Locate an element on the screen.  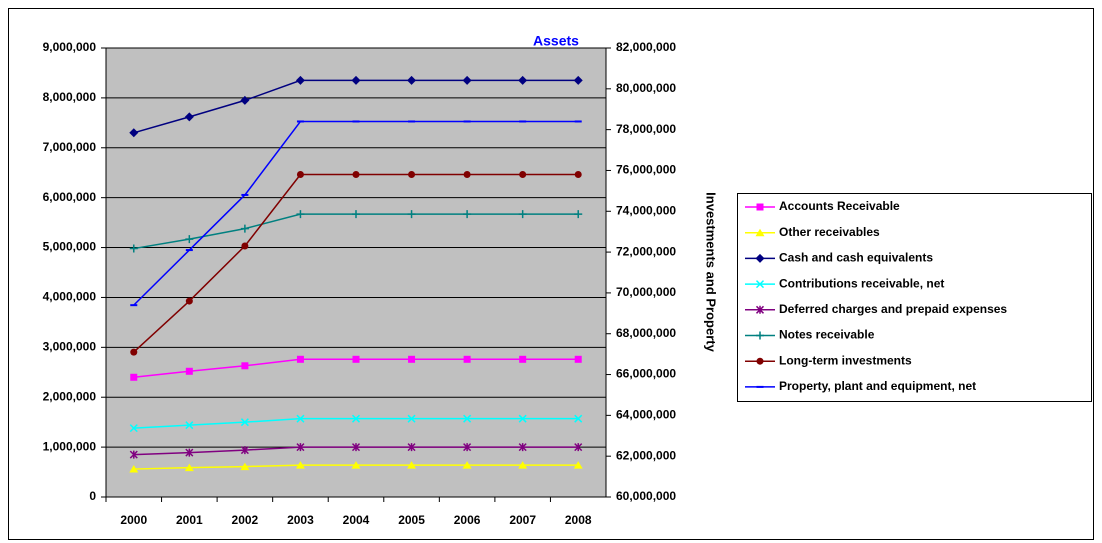
y2-tick-label: 62,000,000 is located at coordinates (646, 455).